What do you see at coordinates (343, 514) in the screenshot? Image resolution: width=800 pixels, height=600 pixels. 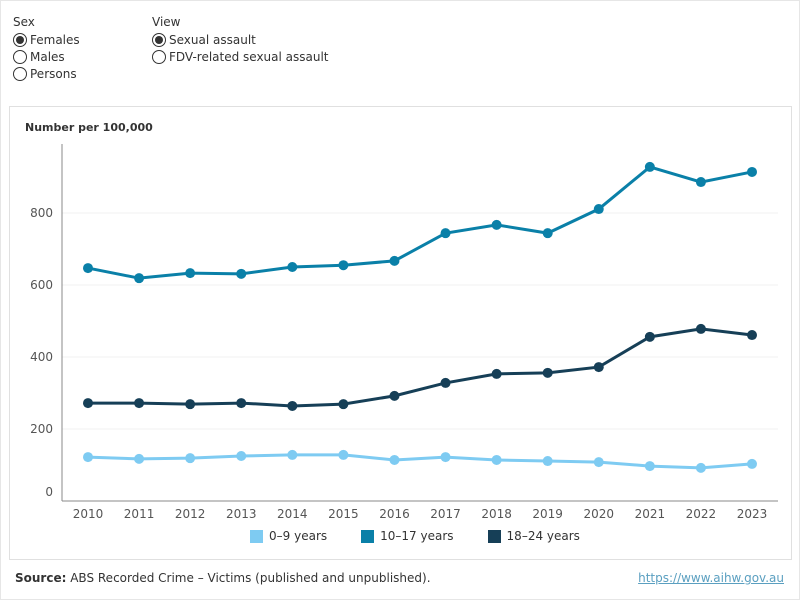 I see `x-tick-label: 2015` at bounding box center [343, 514].